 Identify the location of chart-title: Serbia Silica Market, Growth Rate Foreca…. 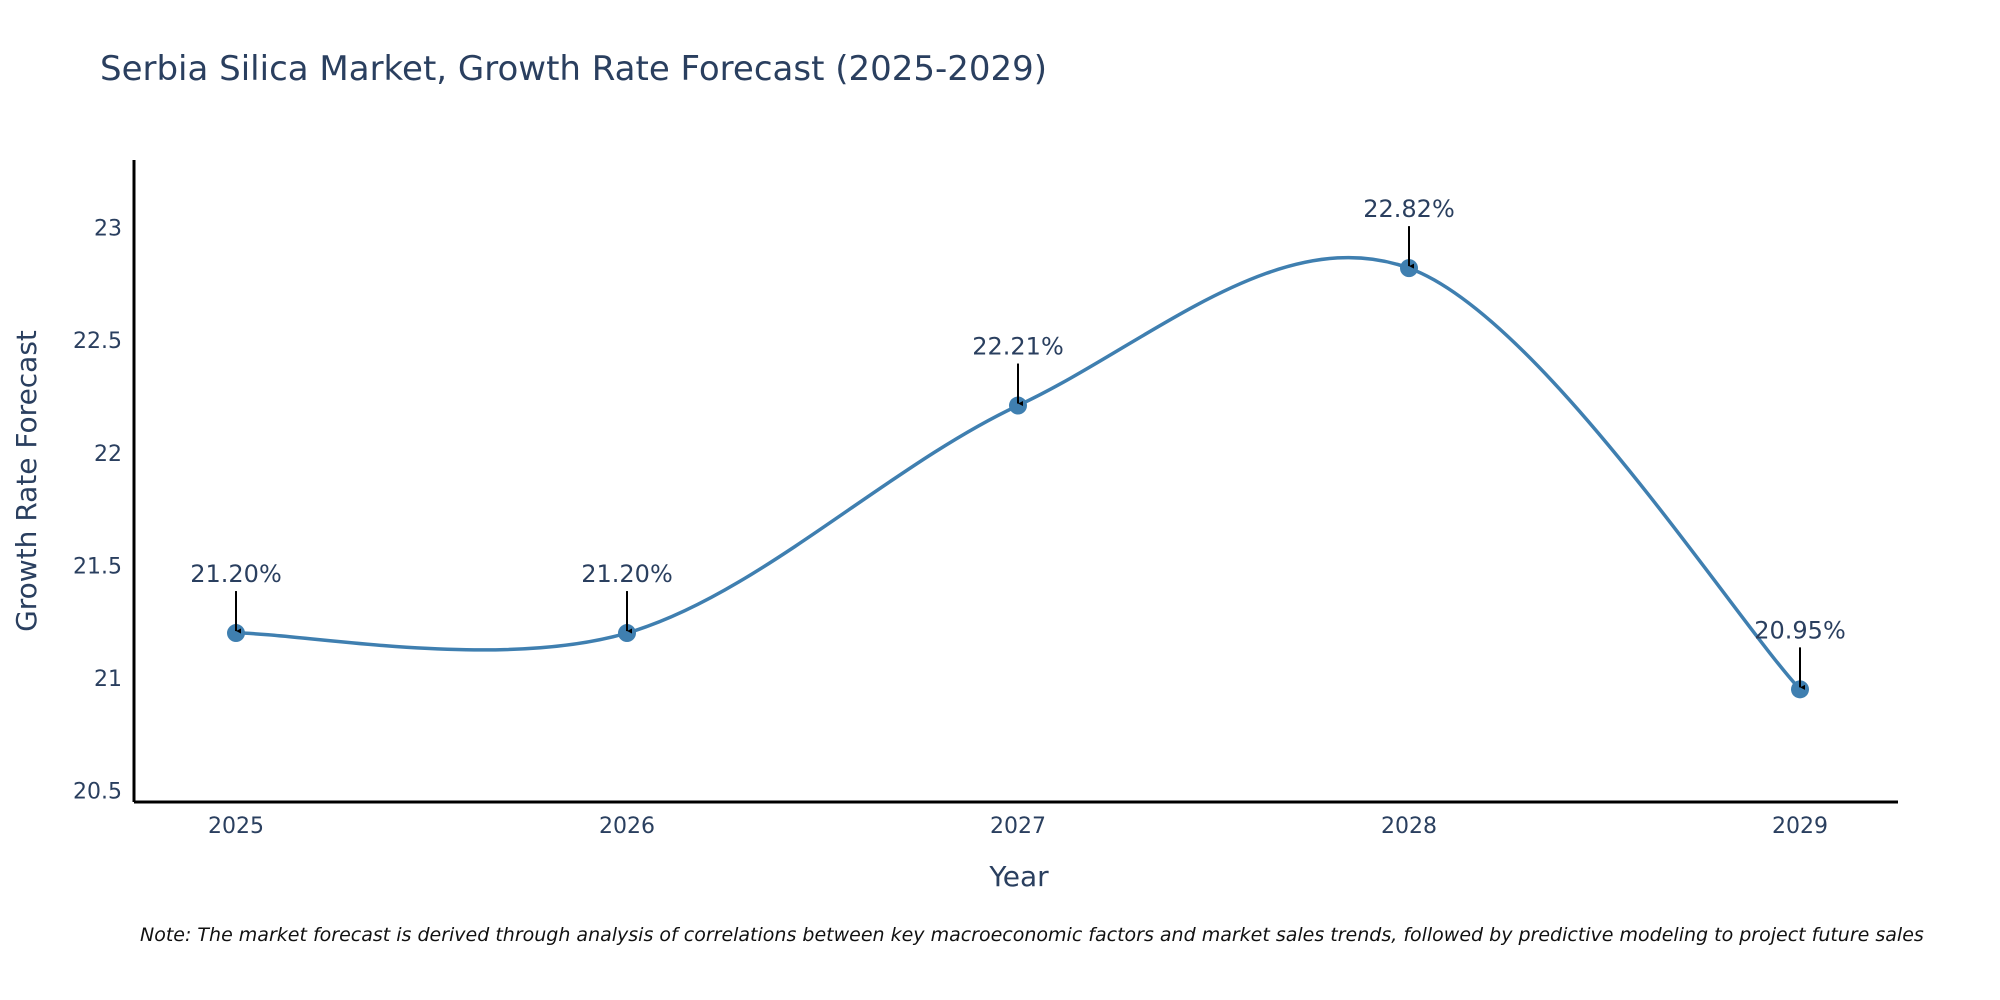
(573, 69).